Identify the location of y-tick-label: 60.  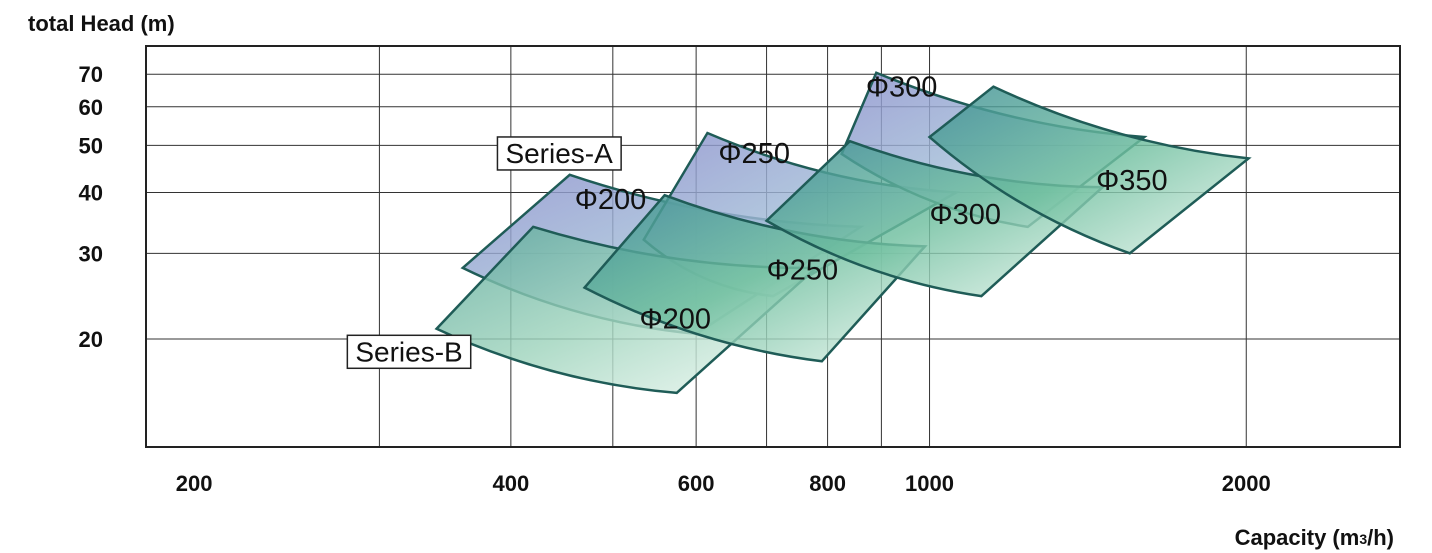
(91, 107).